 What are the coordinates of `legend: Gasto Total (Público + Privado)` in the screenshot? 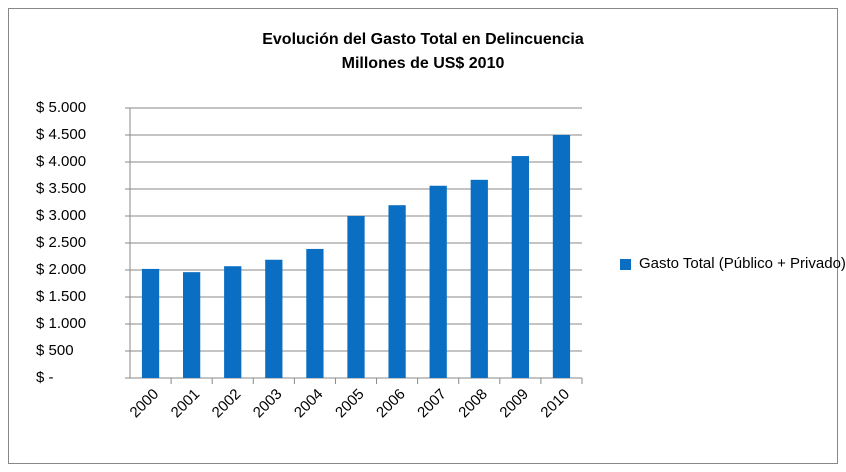 It's located at (733, 264).